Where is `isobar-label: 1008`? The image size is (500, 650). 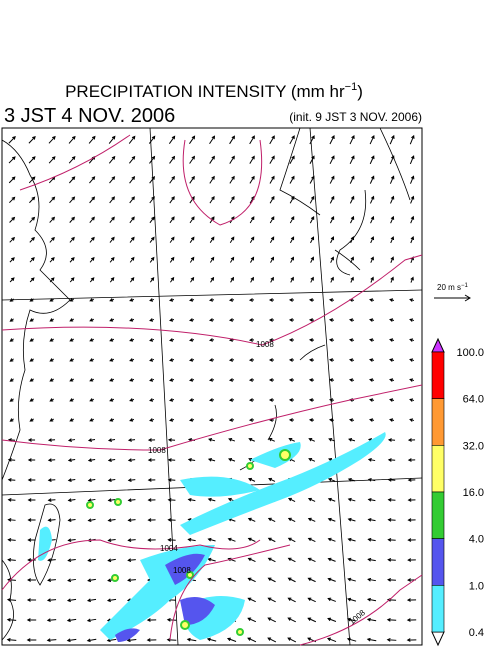 isobar-label: 1008 is located at coordinates (182, 570).